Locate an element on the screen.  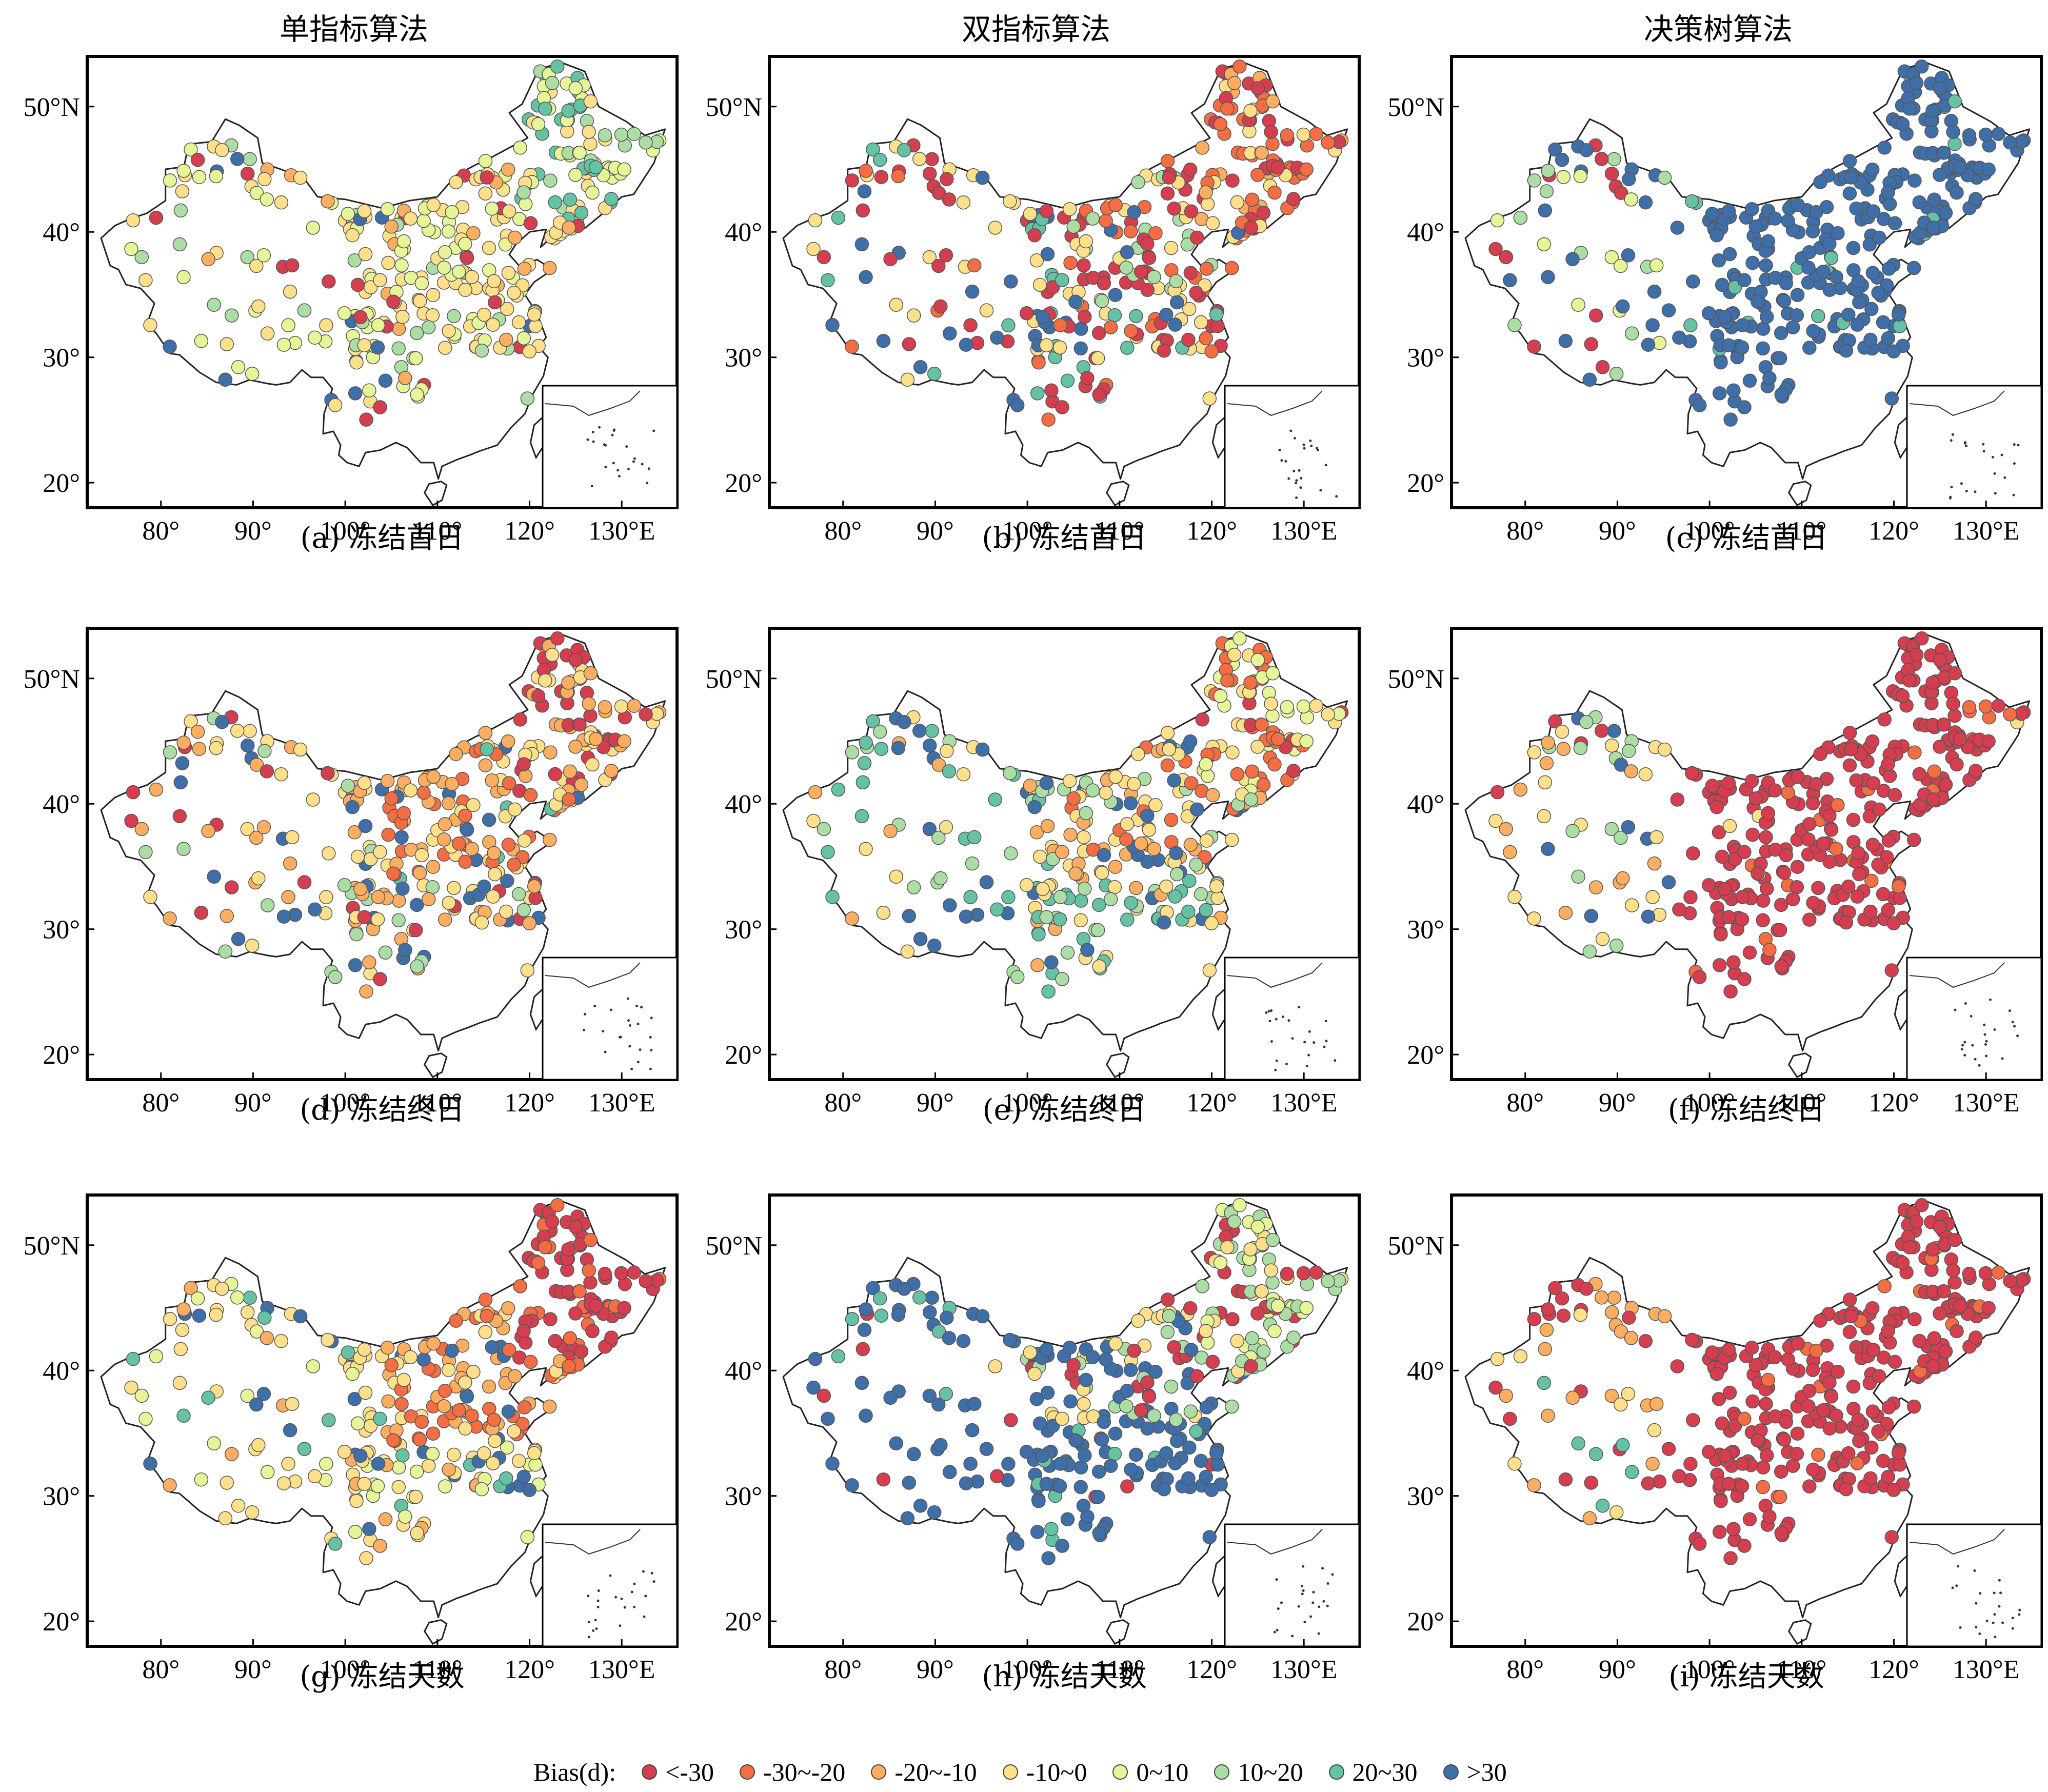
y-tick-label: 40° is located at coordinates (61, 805).